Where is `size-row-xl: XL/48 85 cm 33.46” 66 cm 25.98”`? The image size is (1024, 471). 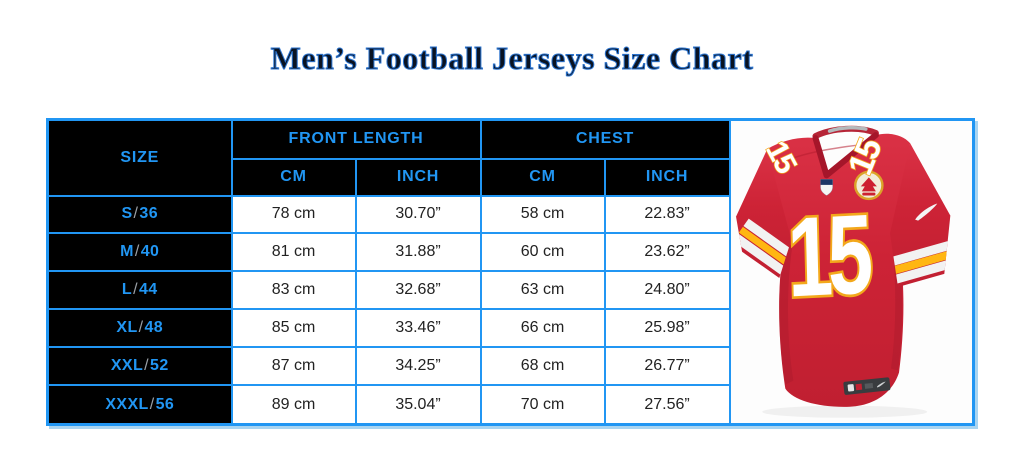 size-row-xl: XL/48 85 cm 33.46” 66 cm 25.98” is located at coordinates (510, 328).